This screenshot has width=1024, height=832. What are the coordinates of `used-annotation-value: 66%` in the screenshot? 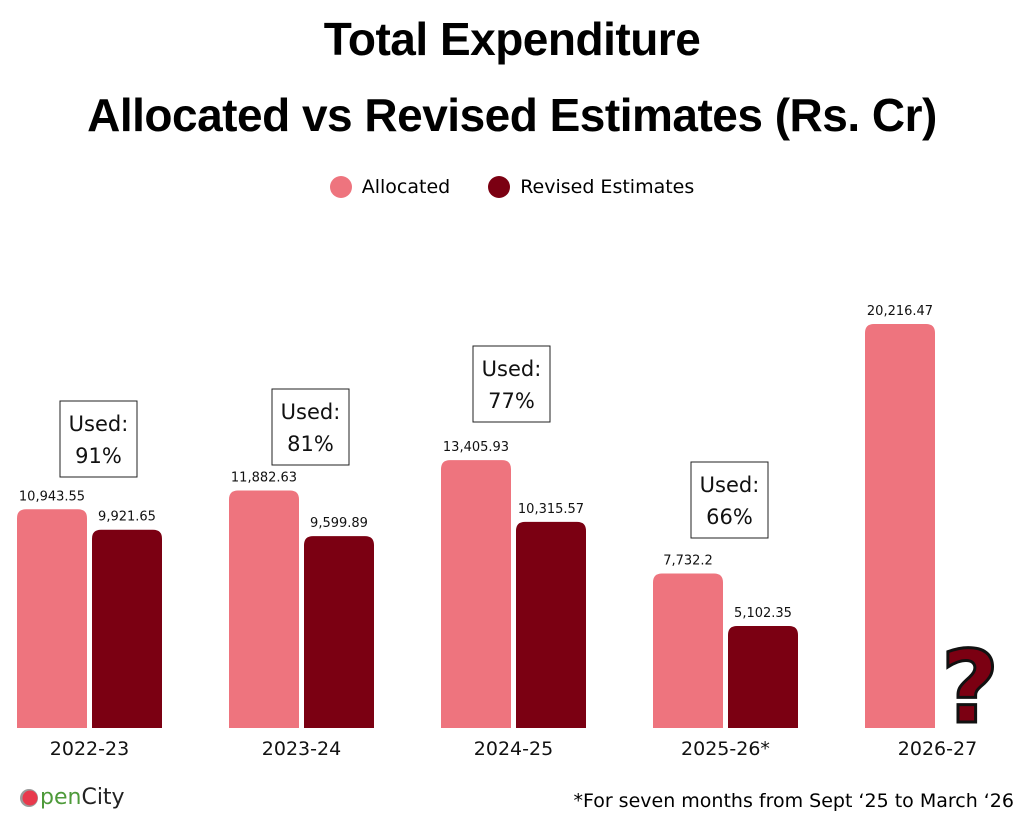 It's located at (729, 517).